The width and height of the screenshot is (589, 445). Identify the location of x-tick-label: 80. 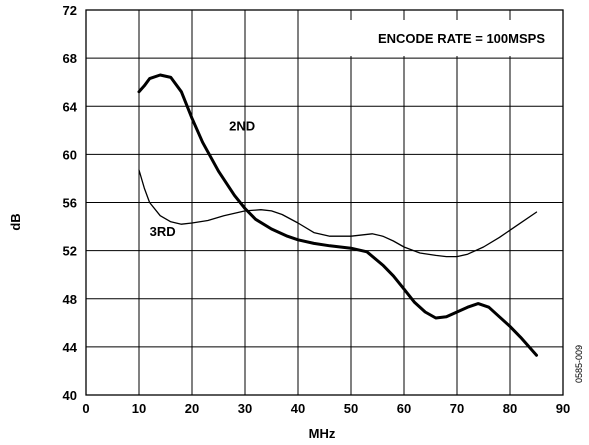
(510, 408).